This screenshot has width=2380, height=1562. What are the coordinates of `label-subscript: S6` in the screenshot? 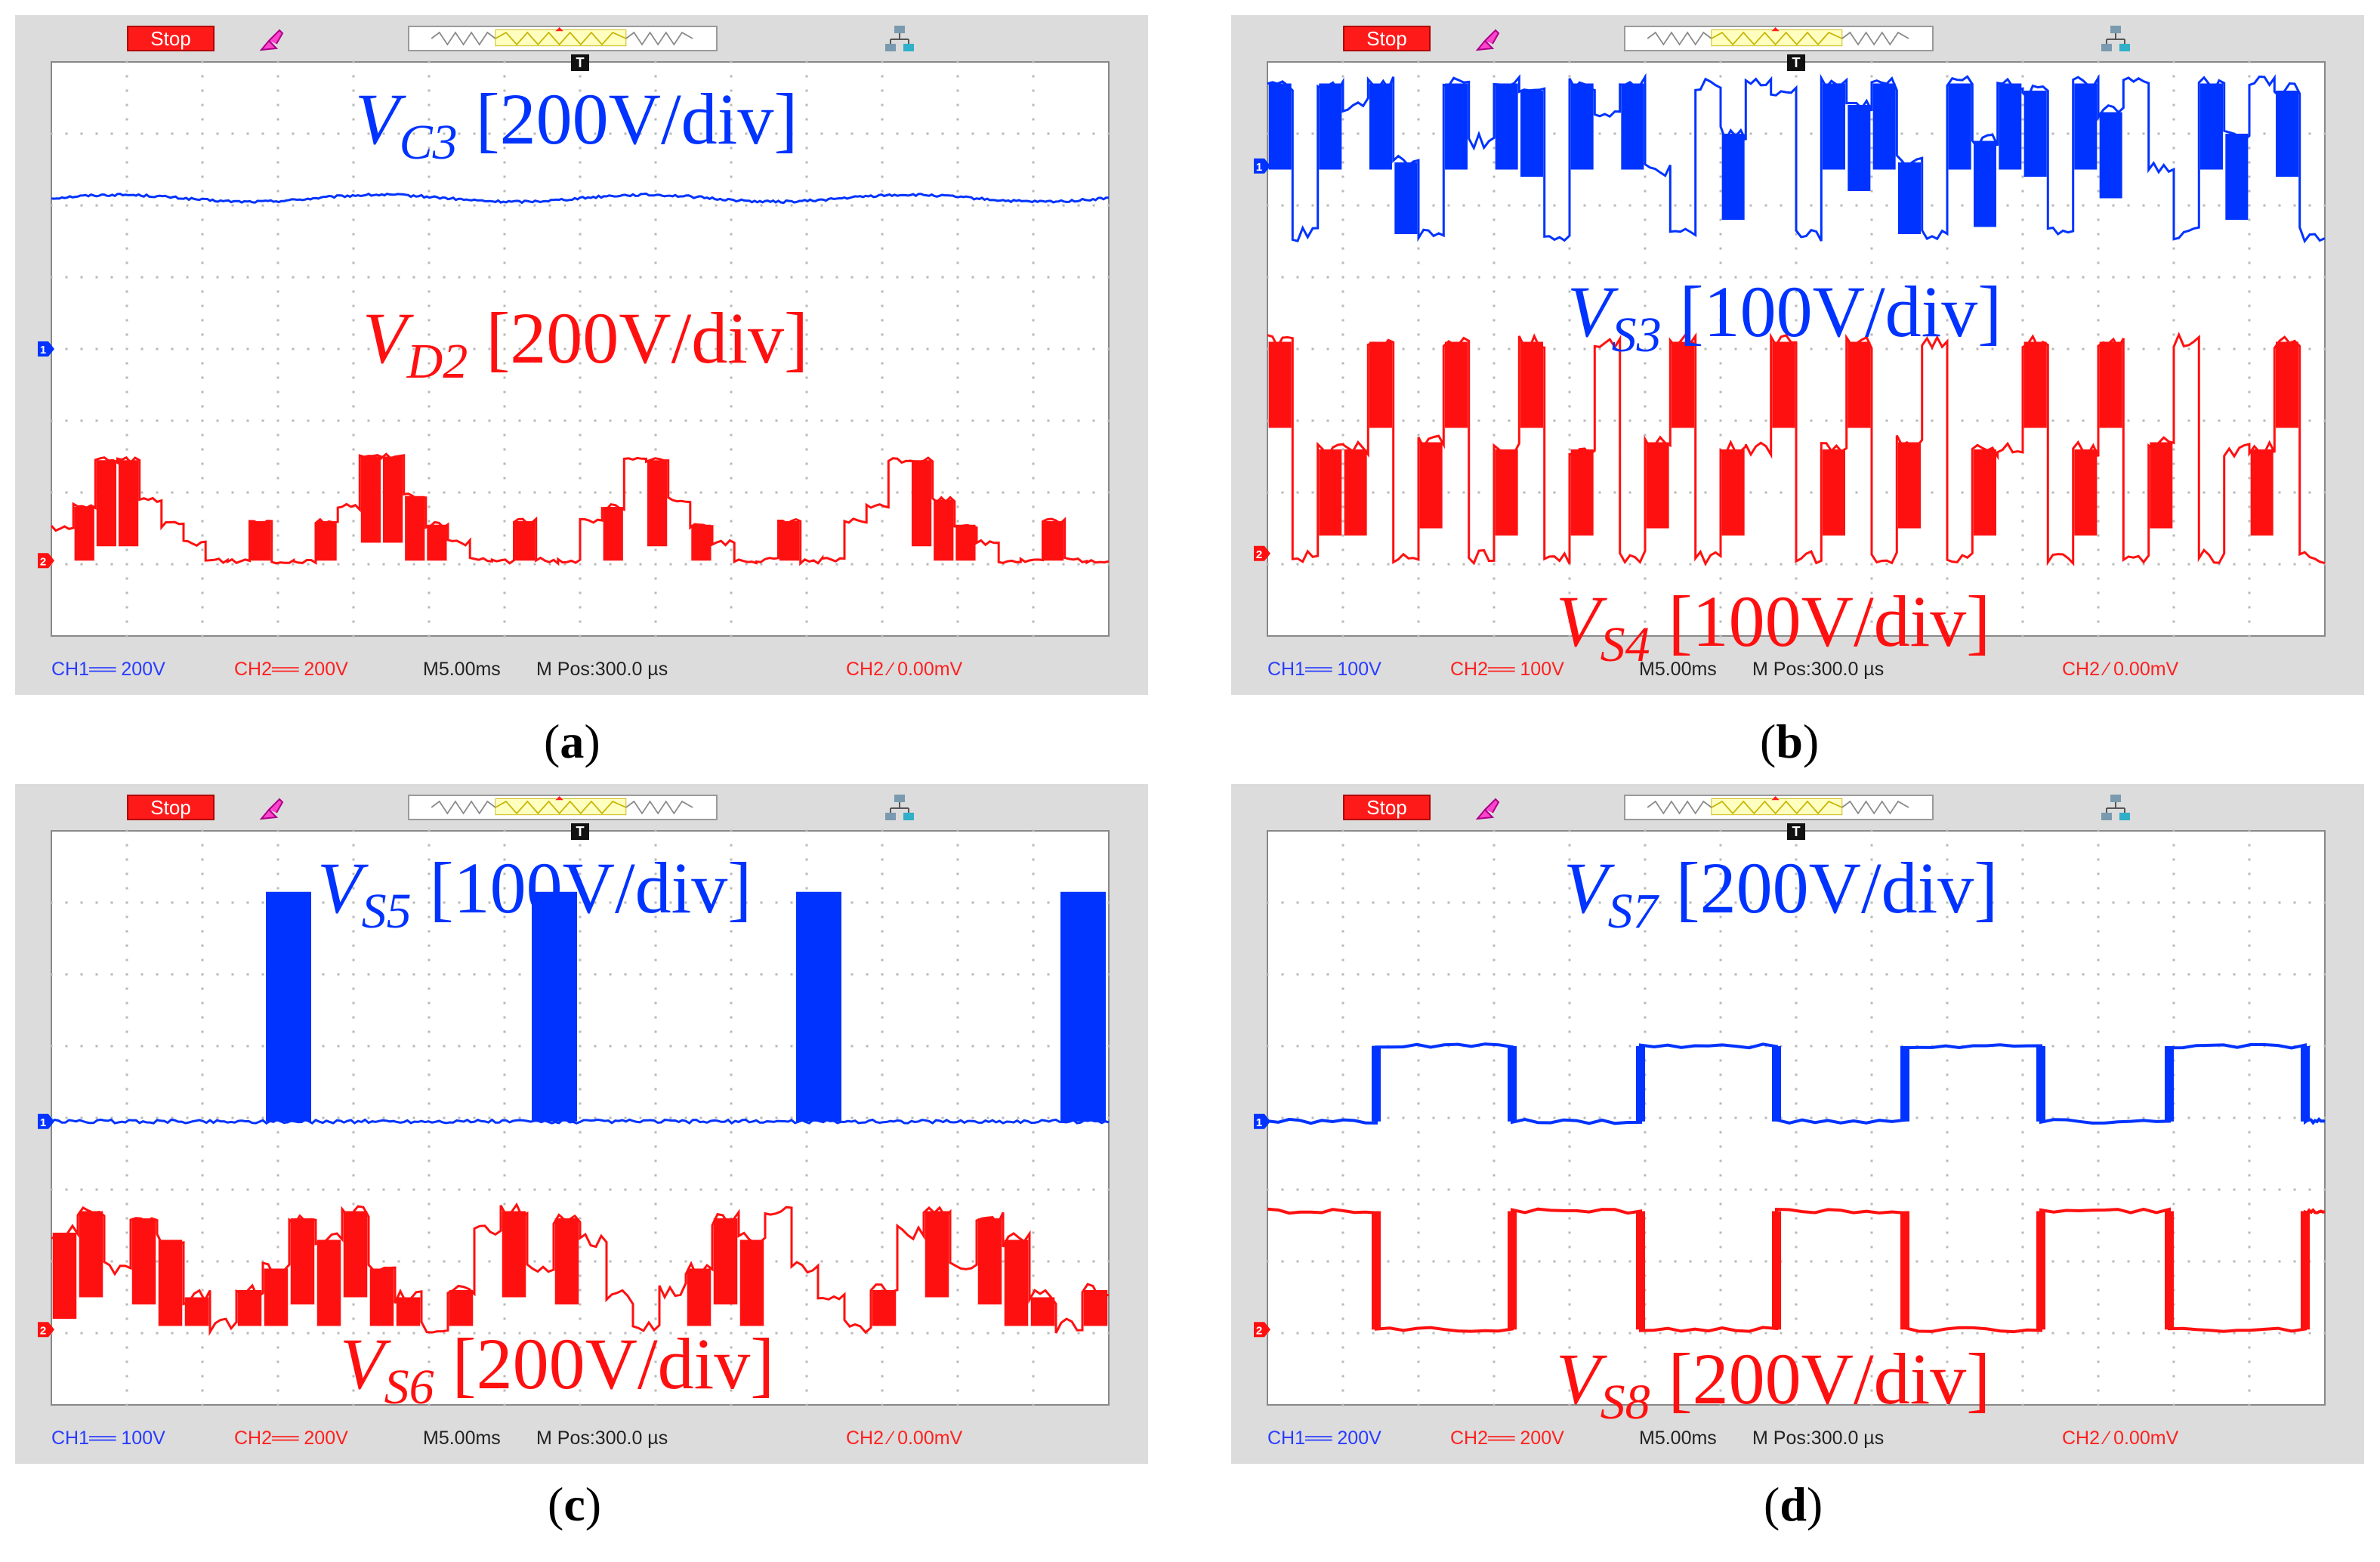 It's located at (409, 1387).